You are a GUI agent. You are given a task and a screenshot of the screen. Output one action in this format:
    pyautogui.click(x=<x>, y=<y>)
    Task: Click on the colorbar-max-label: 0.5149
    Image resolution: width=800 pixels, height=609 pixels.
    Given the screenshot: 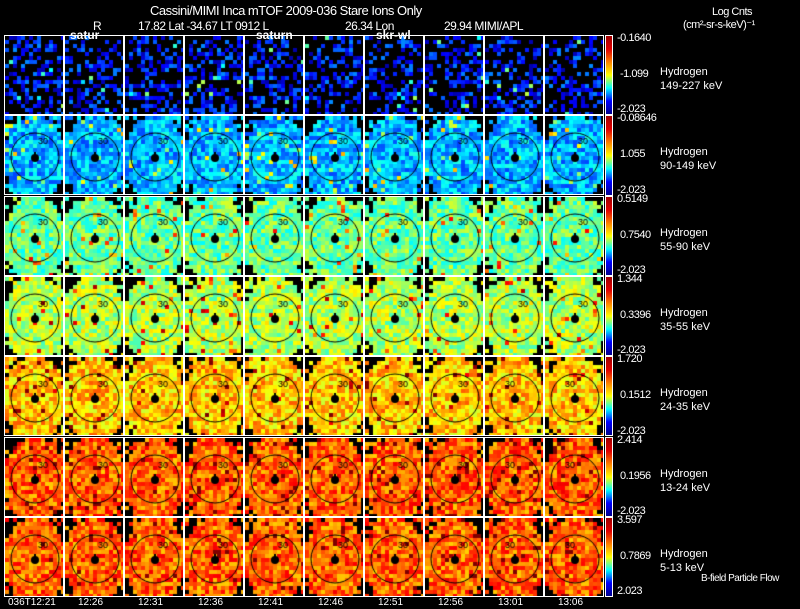 What is the action you would take?
    pyautogui.click(x=632, y=198)
    